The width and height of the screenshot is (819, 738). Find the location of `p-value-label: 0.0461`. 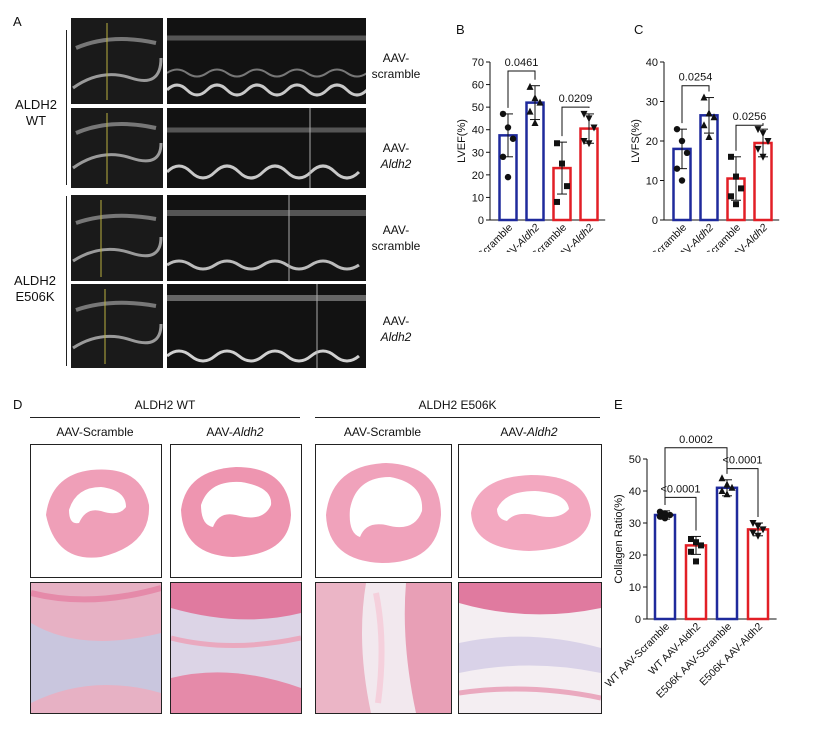

p-value-label: 0.0461 is located at coordinates (522, 63).